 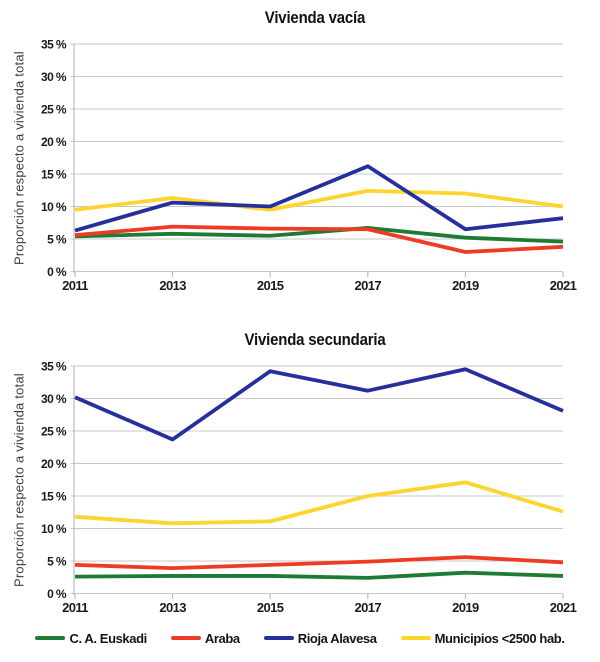 I want to click on legend-item-municipios-2500-hab: Municipios <2500 hab., so click(x=482, y=638).